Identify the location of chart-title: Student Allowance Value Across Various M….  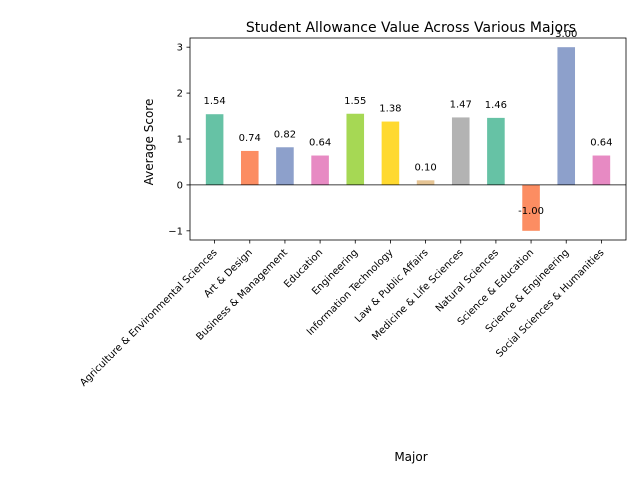
(411, 28).